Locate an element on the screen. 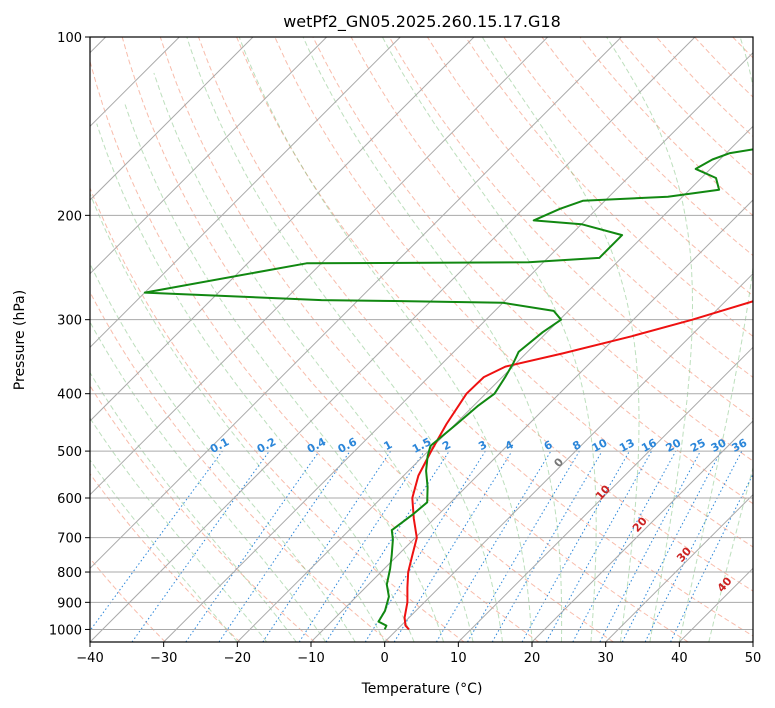 This screenshot has width=775, height=708. x-tick-label: 20 is located at coordinates (532, 658).